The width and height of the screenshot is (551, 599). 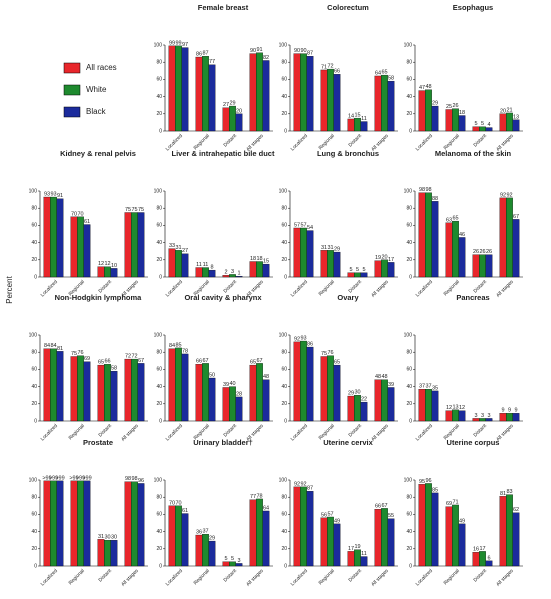 What do you see at coordinates (488, 125) in the screenshot?
I see `value-label: 4` at bounding box center [488, 125].